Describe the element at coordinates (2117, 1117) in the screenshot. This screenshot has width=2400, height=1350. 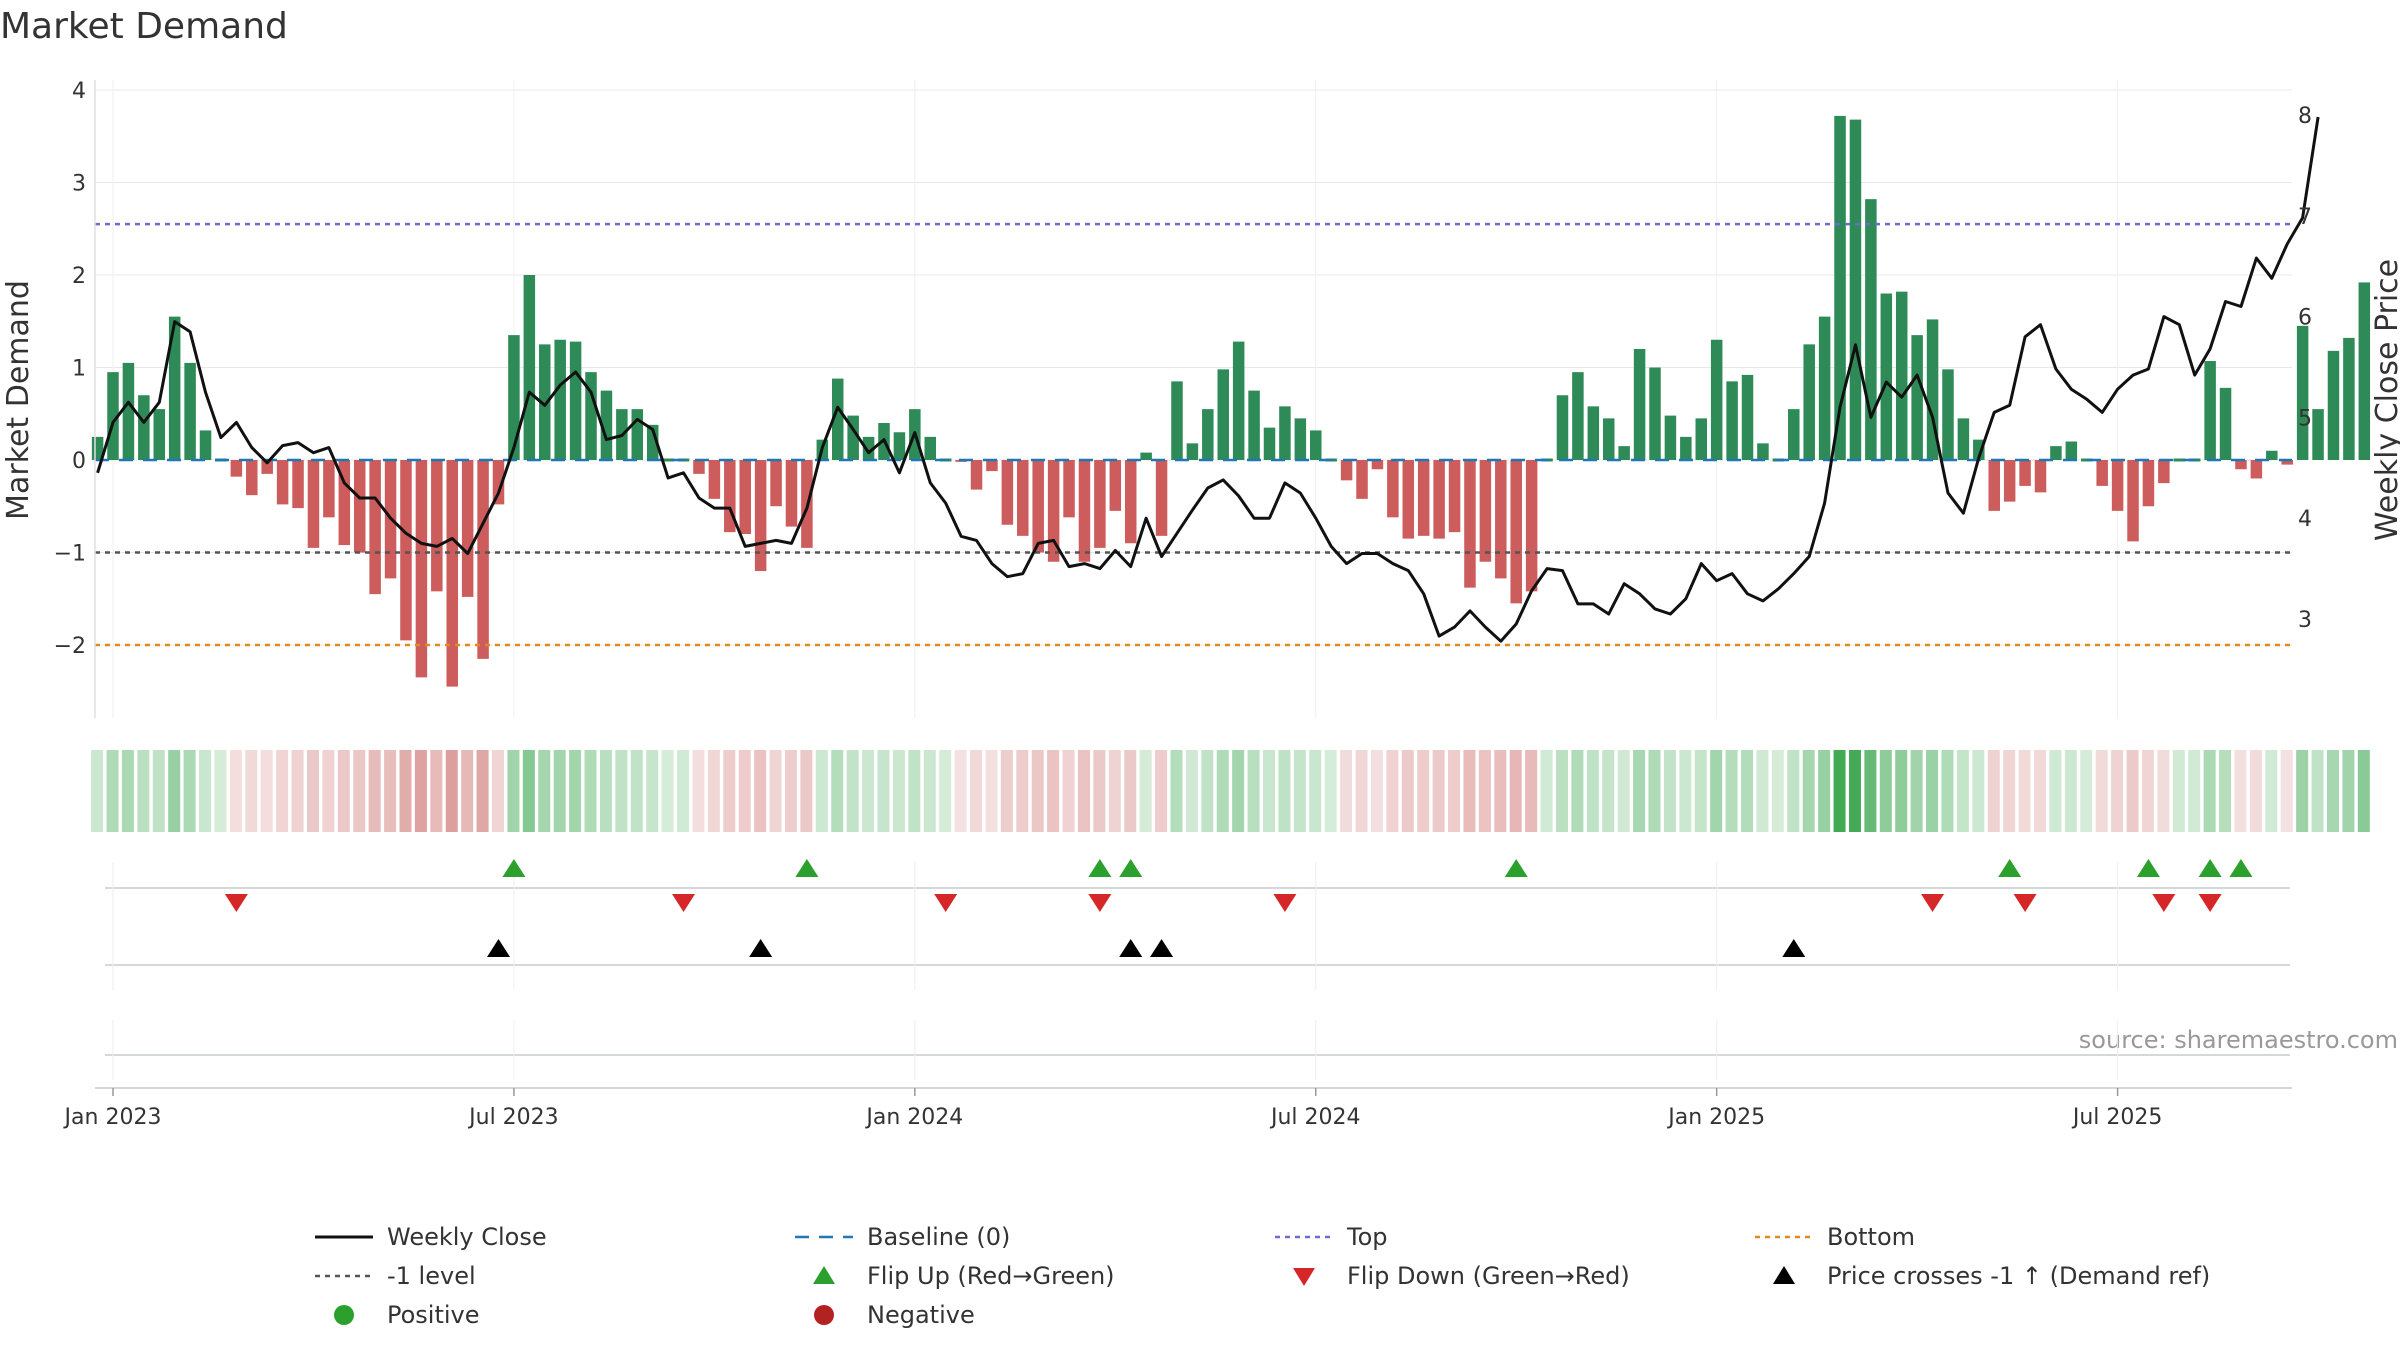
I see `x-tick-label: Jul 2025` at that location.